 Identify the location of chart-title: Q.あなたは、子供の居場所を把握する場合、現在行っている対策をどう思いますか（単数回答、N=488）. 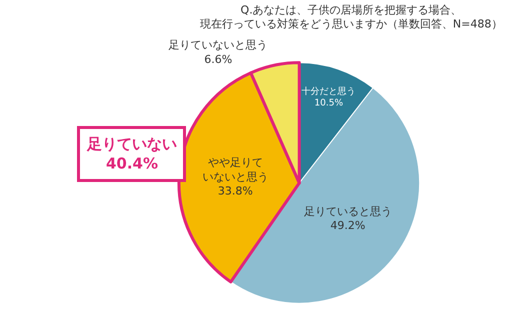
(351, 17).